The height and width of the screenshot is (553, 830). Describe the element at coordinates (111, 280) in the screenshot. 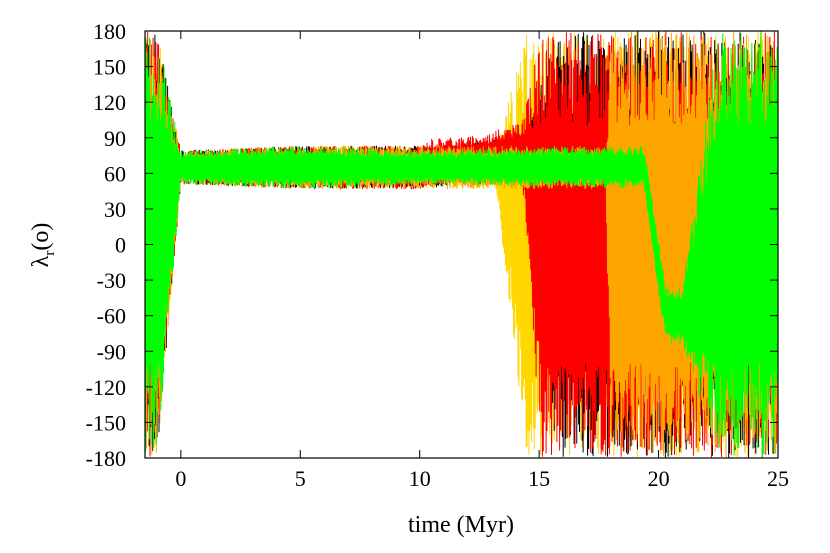

I see `y-tick-label: -30` at that location.